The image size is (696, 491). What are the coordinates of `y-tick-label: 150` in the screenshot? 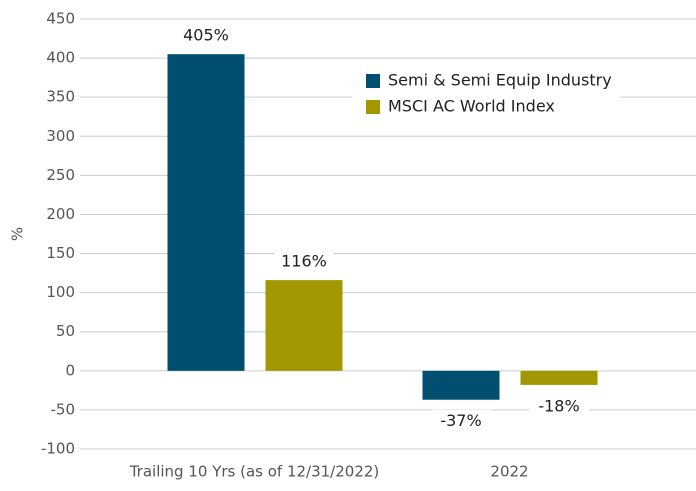 It's located at (60, 253).